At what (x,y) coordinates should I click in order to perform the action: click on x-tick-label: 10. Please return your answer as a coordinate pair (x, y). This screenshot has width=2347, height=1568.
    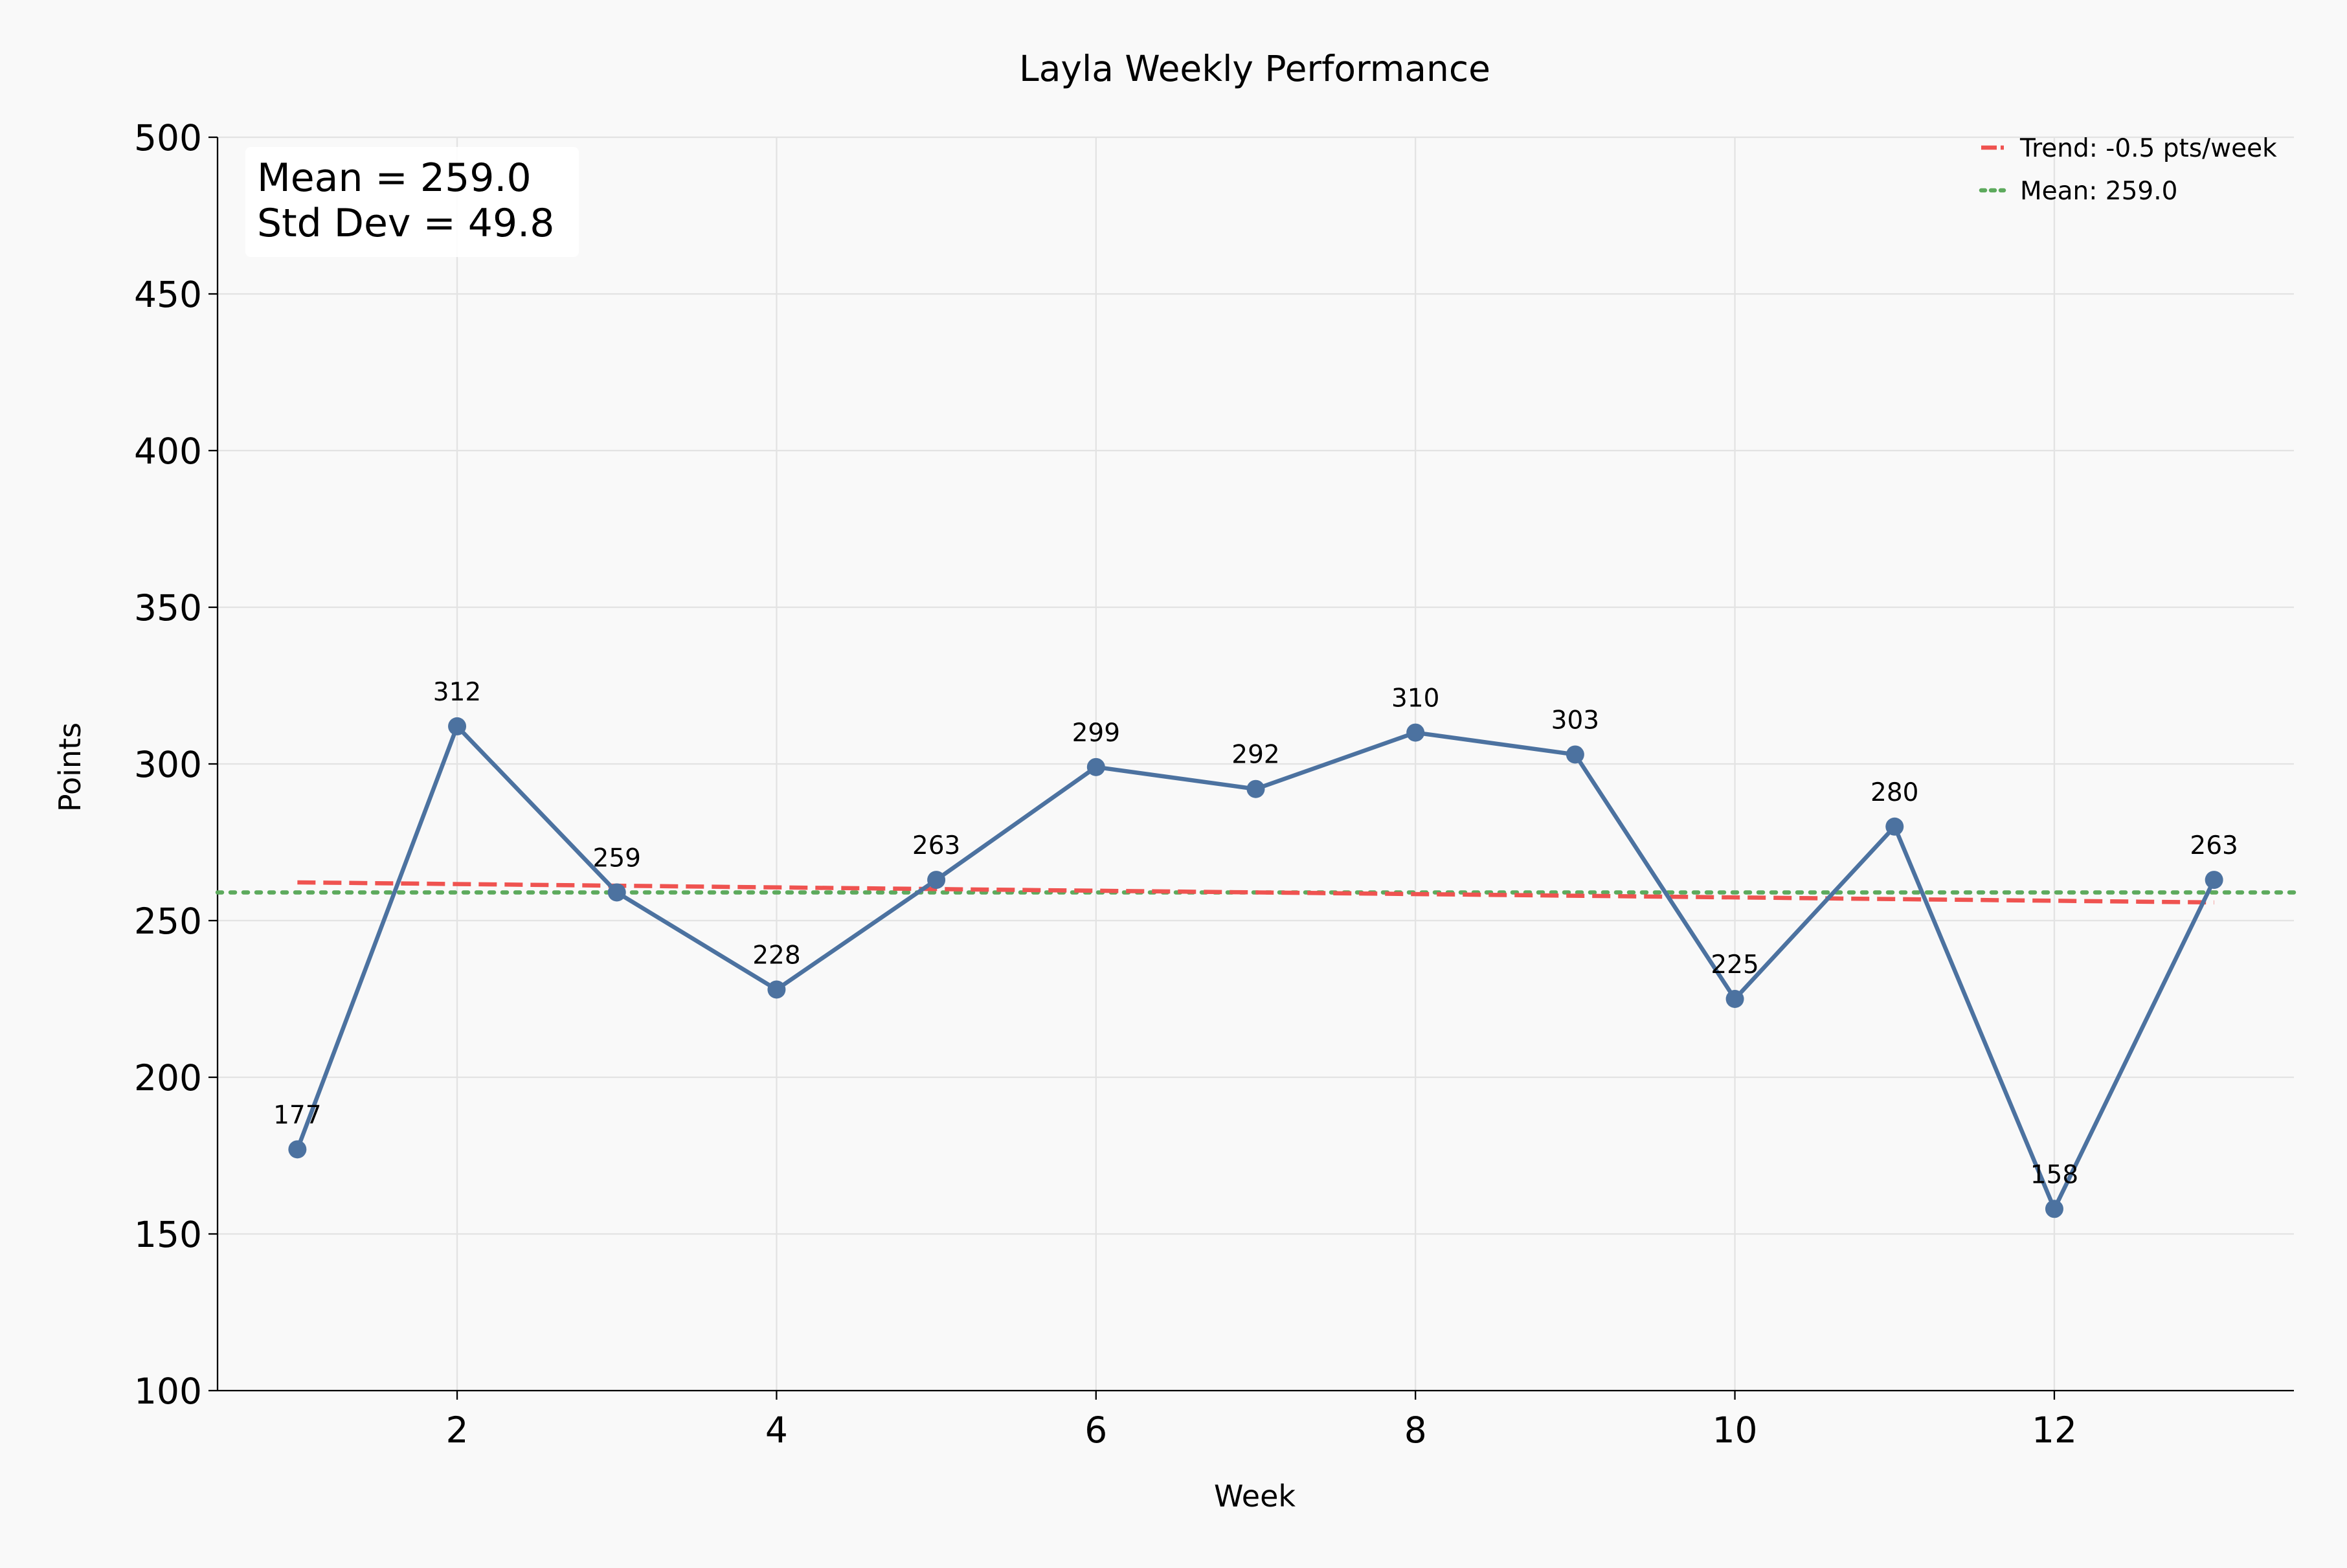
    Looking at the image, I should click on (1736, 1430).